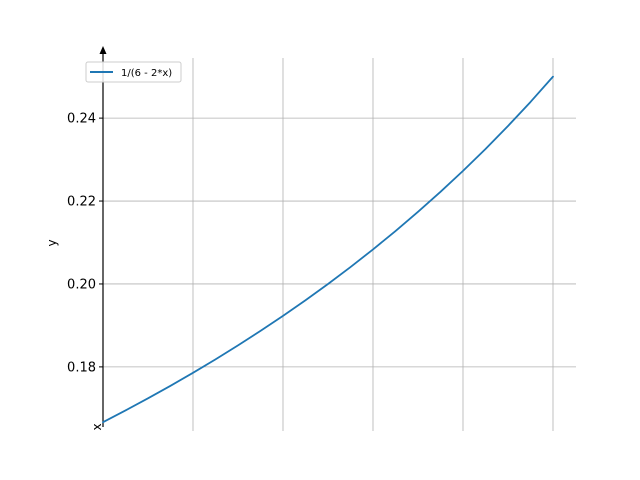  I want to click on y-axis-arrow-icon, so click(103, 50).